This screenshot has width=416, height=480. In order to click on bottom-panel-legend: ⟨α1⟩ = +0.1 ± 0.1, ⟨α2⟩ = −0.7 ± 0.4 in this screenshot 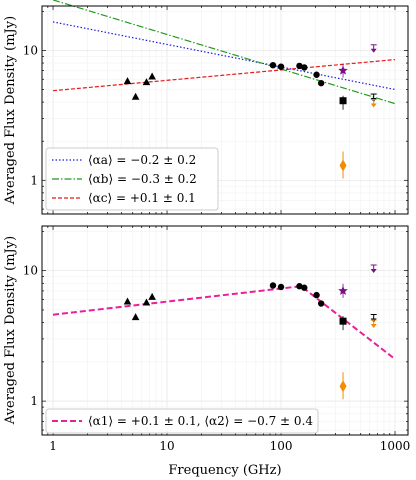, I will do `click(182, 421)`.